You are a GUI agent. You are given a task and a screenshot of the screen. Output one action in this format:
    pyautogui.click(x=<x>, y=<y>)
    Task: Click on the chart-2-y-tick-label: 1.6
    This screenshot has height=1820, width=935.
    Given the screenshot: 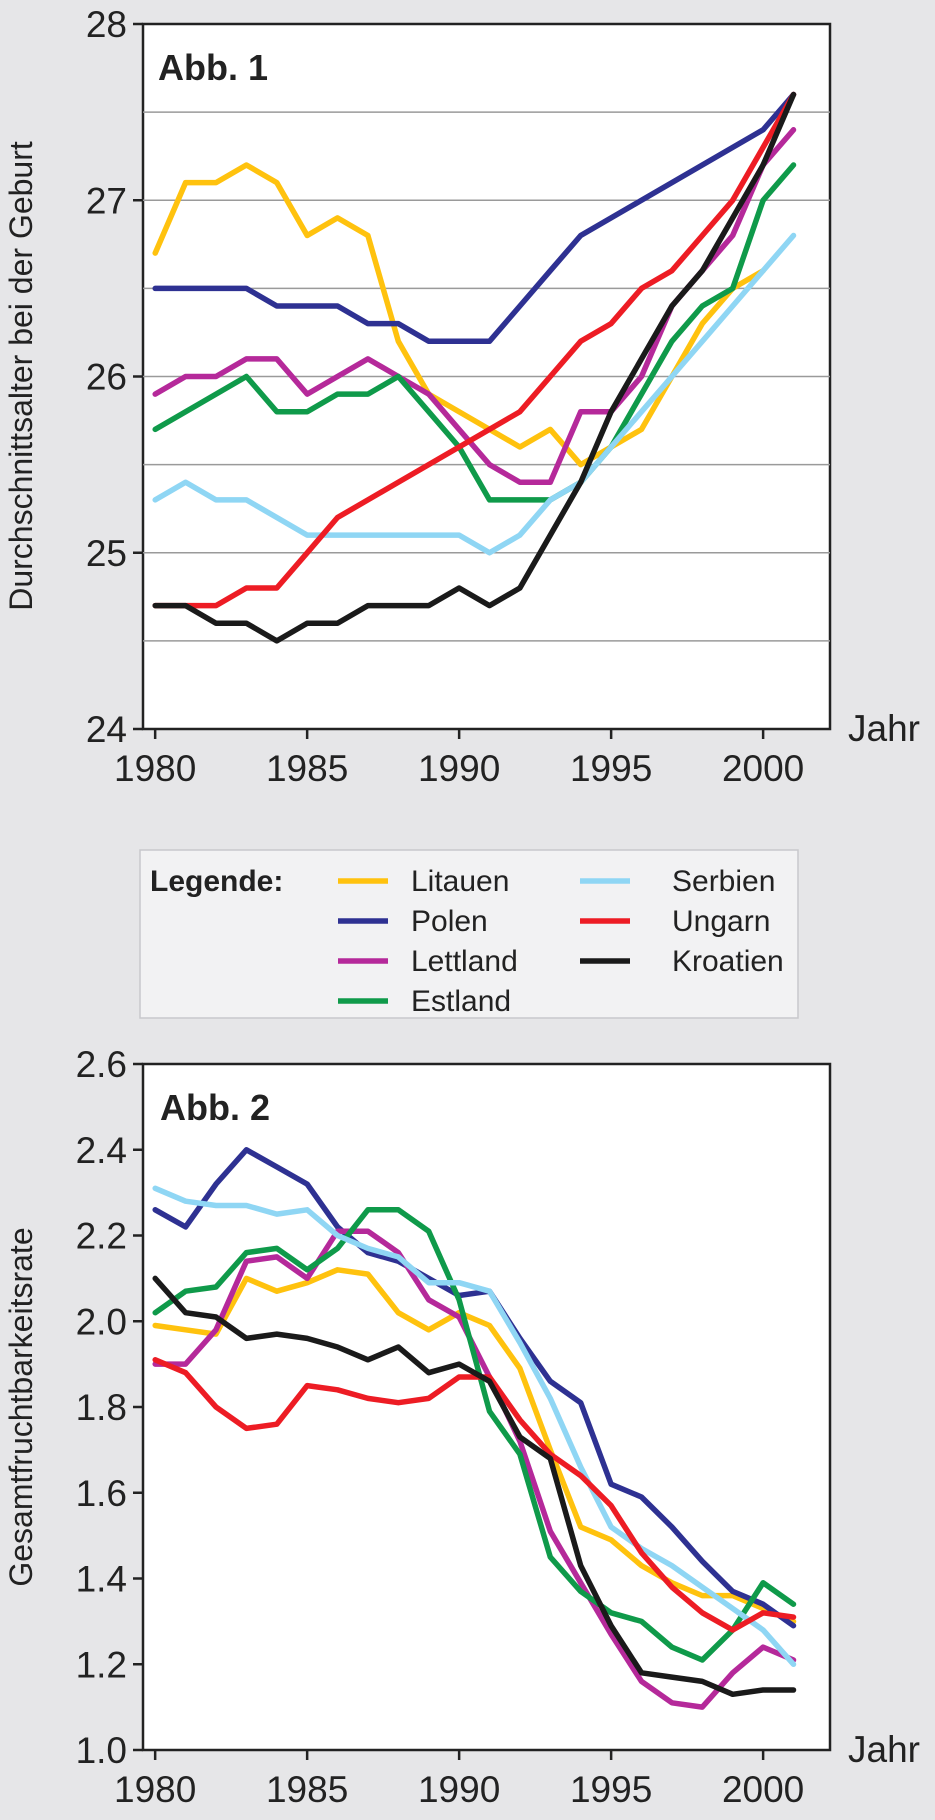 What is the action you would take?
    pyautogui.click(x=101, y=1493)
    